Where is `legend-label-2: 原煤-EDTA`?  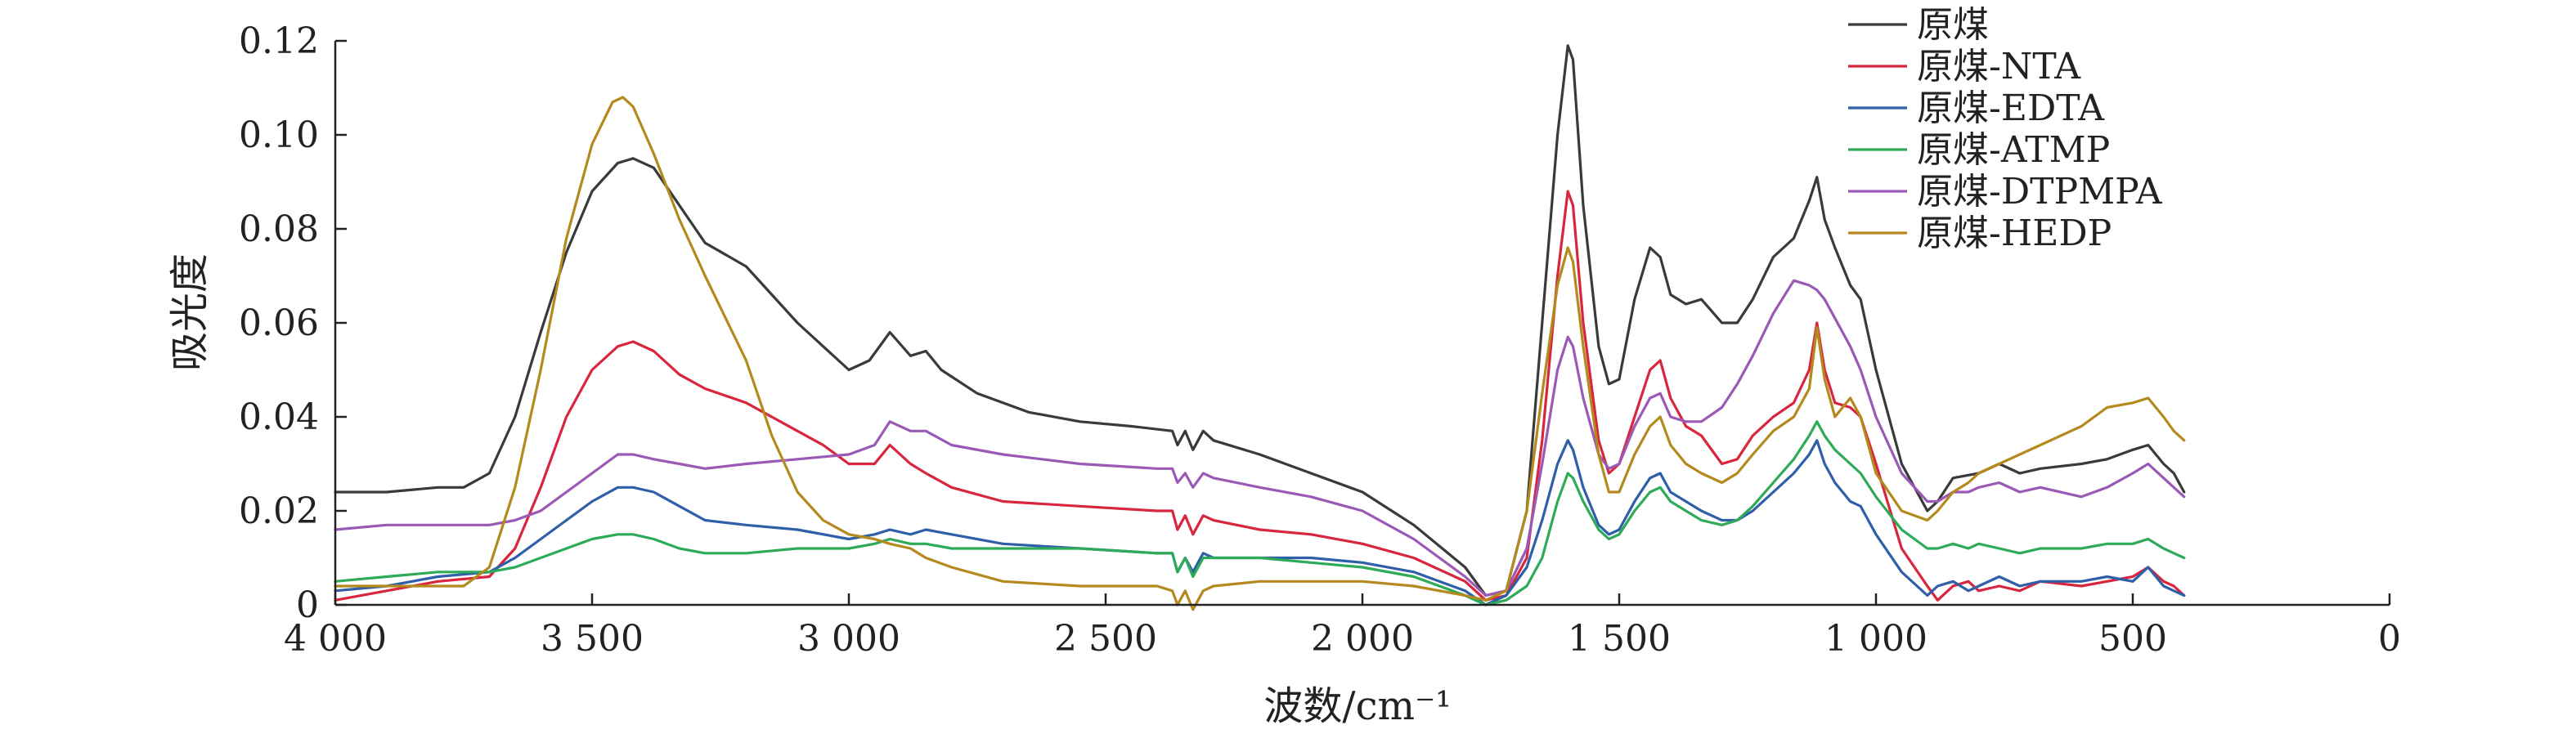 legend-label-2: 原煤-EDTA is located at coordinates (2011, 108).